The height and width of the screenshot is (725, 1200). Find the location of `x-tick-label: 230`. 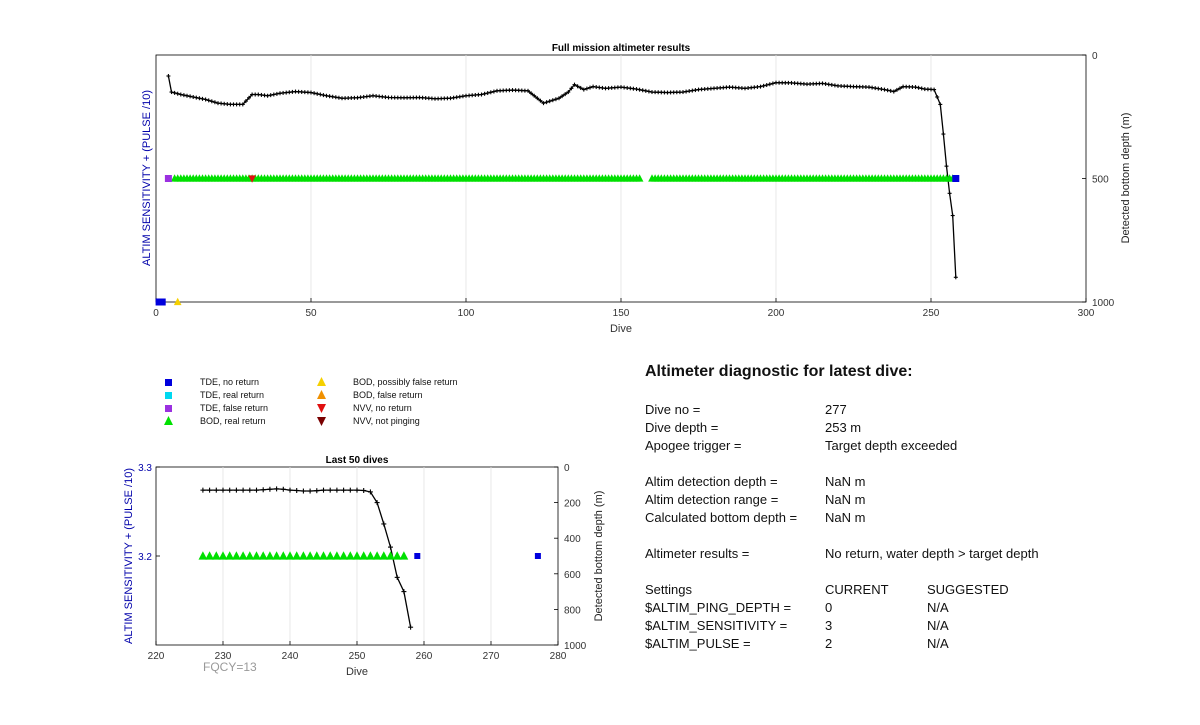

x-tick-label: 230 is located at coordinates (223, 656).